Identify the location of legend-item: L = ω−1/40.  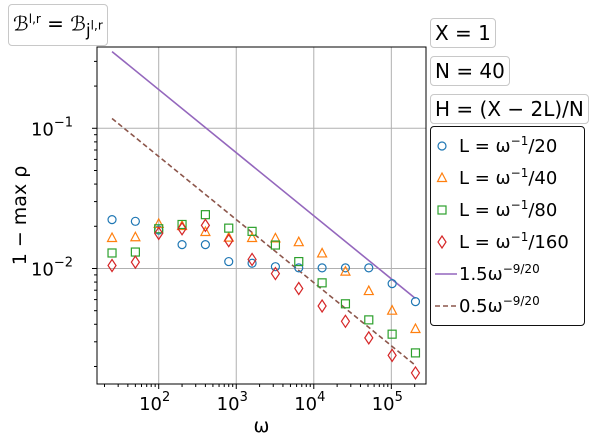
(507, 177).